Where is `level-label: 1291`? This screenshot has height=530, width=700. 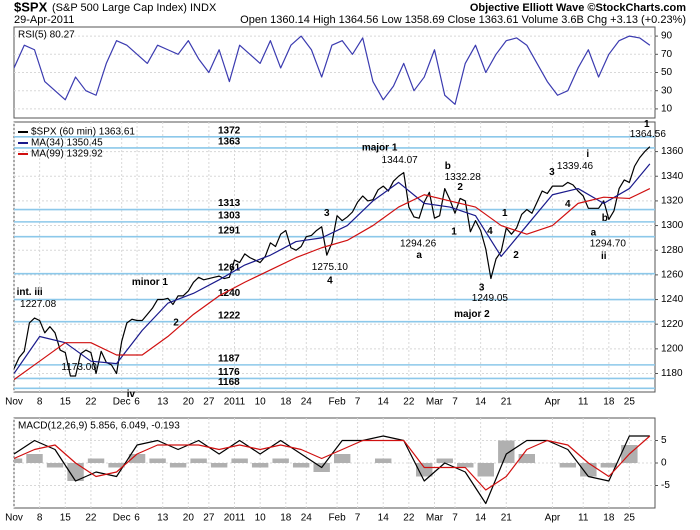 level-label: 1291 is located at coordinates (229, 230).